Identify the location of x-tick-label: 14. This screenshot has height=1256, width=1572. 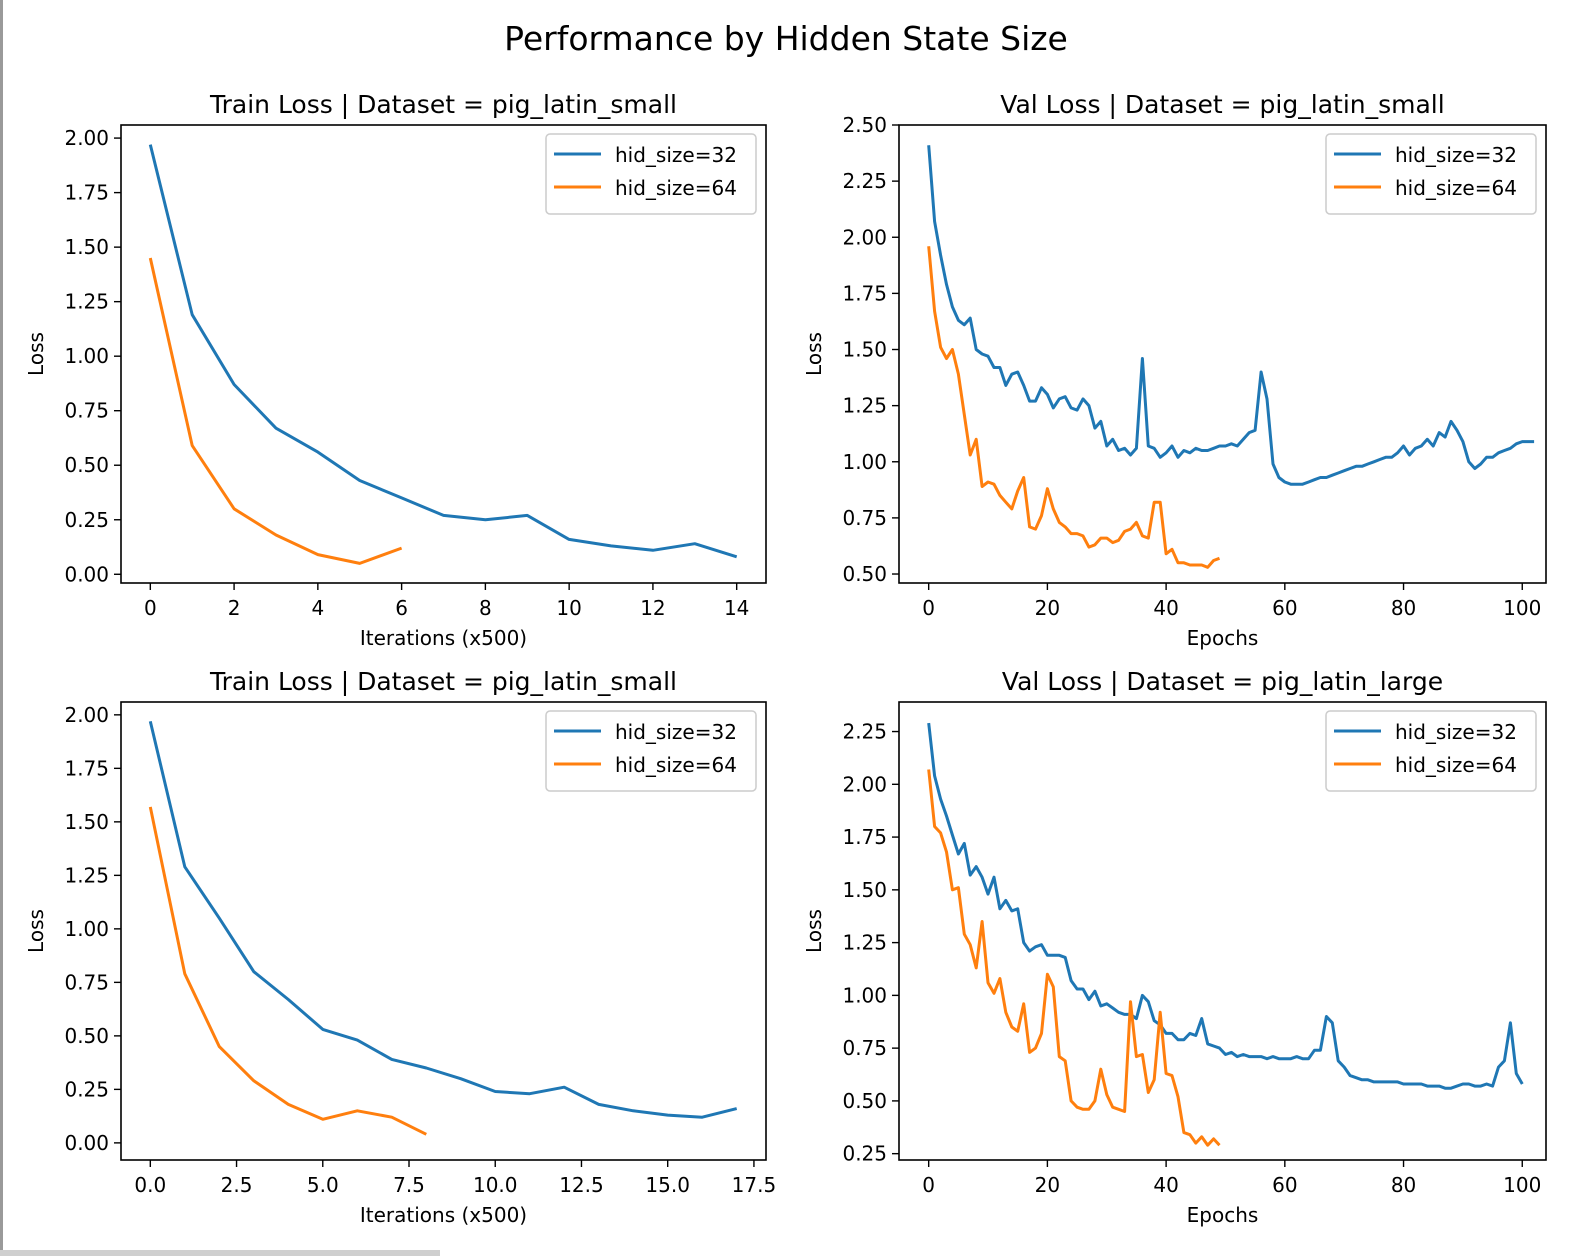
(736, 608).